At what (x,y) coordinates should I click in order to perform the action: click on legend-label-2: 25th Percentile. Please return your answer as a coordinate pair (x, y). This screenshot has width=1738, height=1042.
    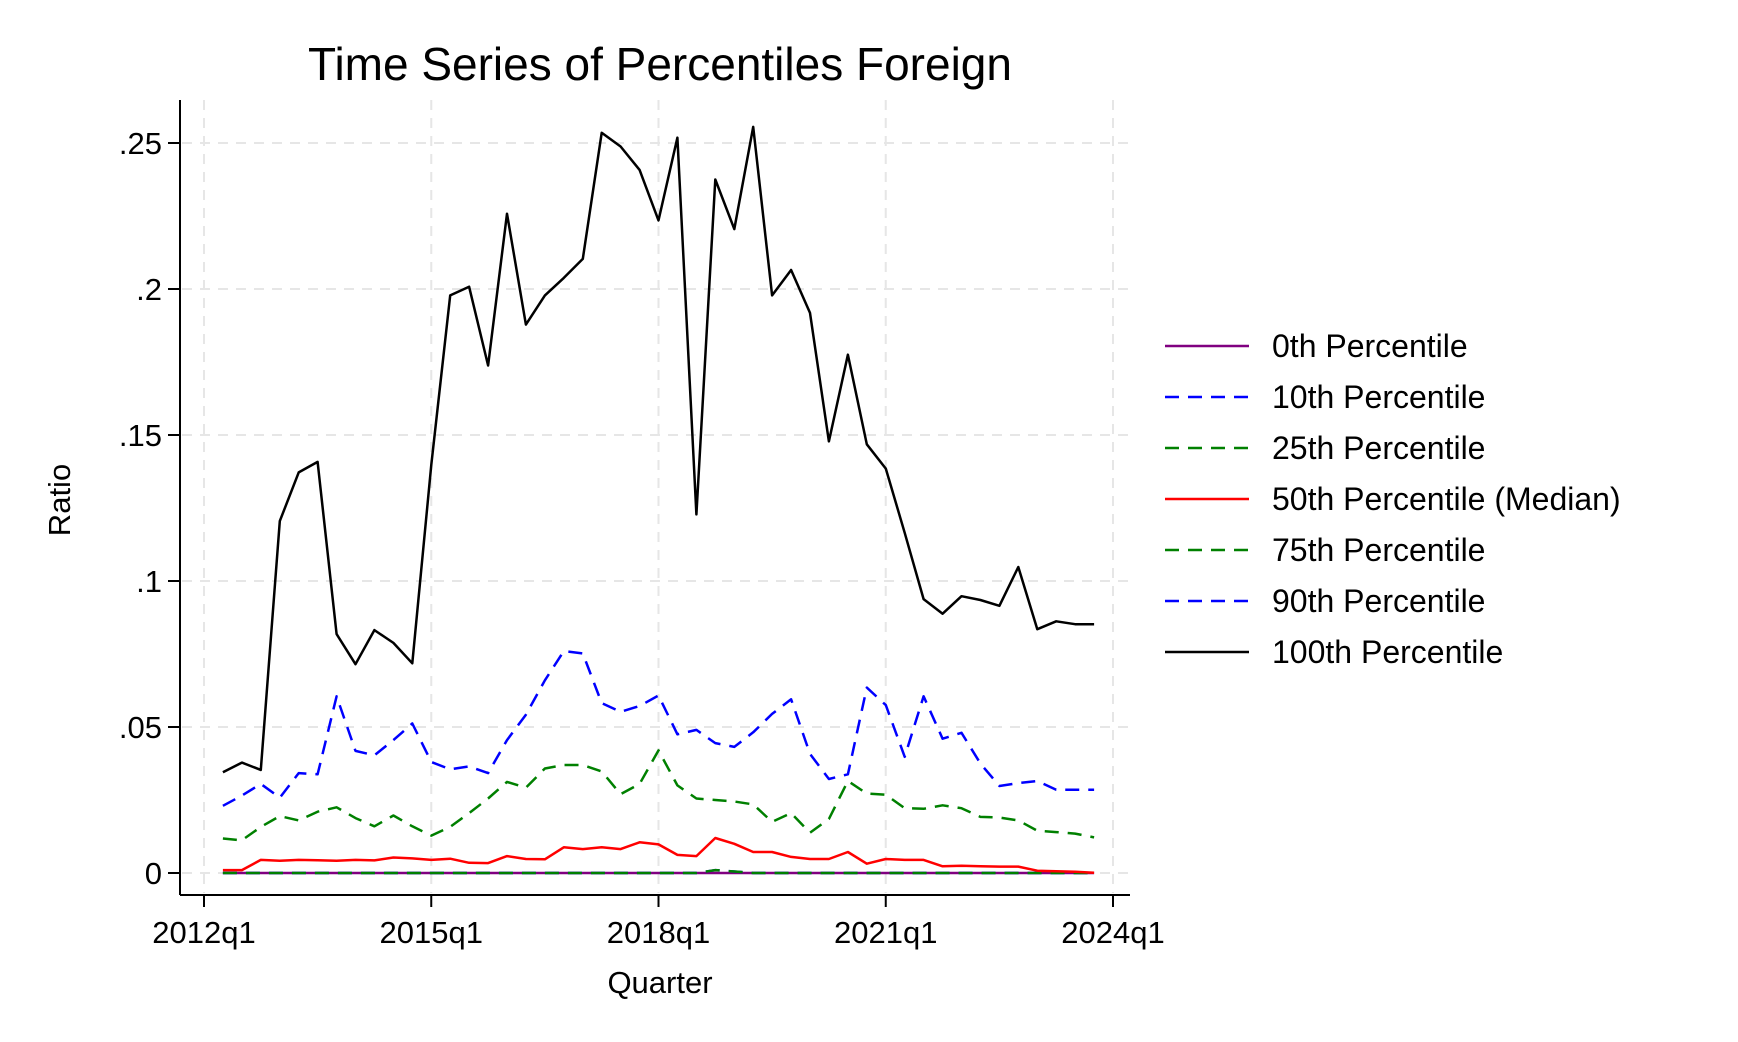
    Looking at the image, I should click on (1378, 448).